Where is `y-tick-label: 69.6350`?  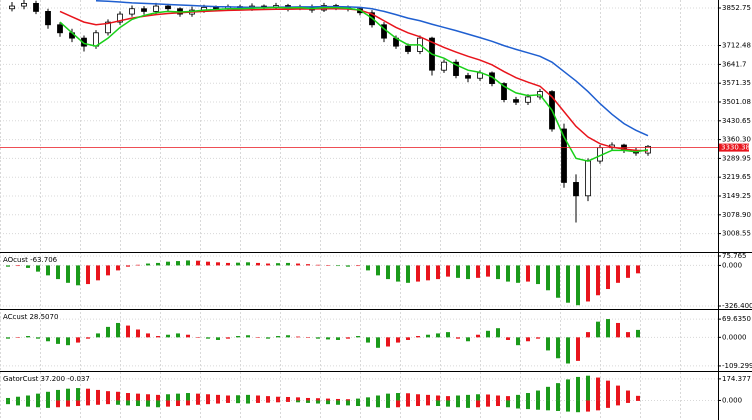
y-tick-label: 69.6350 is located at coordinates (736, 319).